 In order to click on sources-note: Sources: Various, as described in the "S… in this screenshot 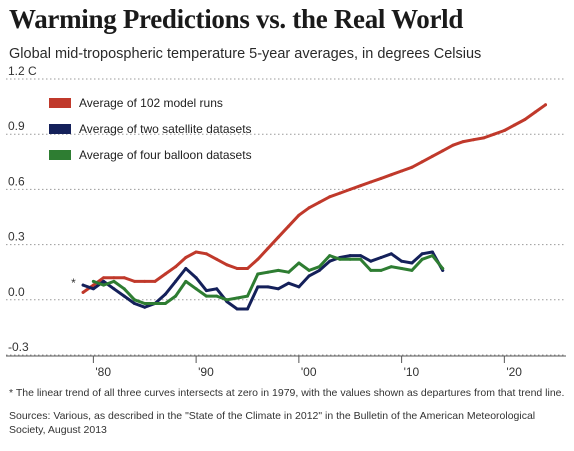, I will do `click(272, 423)`.